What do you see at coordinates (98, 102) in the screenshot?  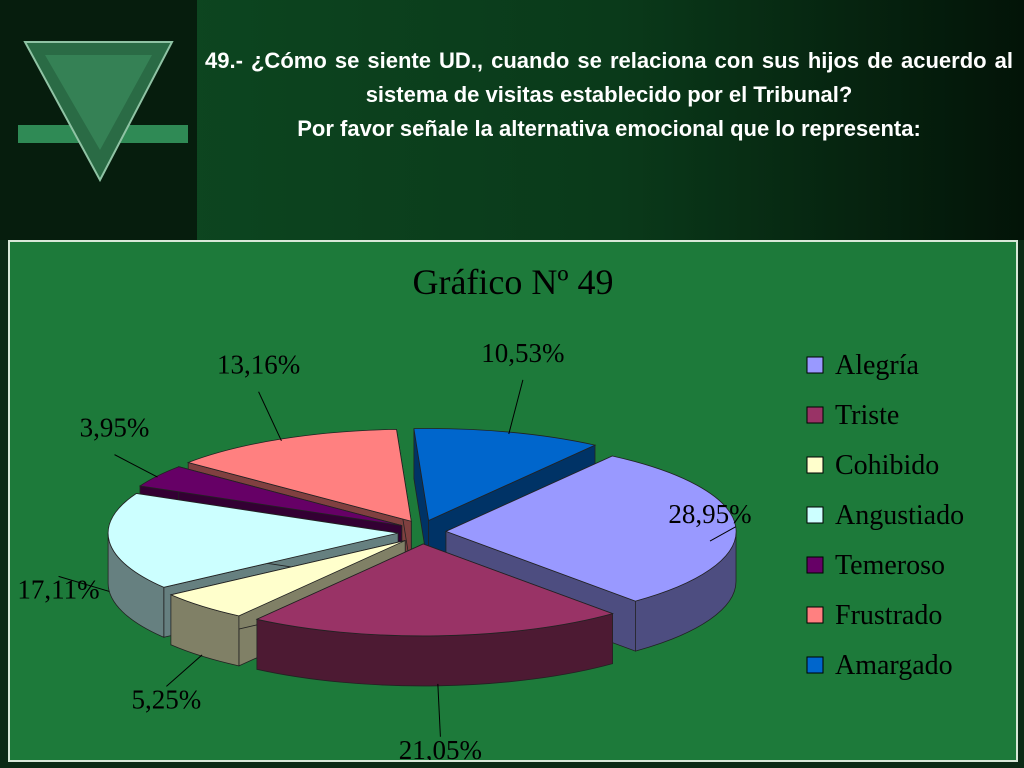 I see `logo-triangle-inner` at bounding box center [98, 102].